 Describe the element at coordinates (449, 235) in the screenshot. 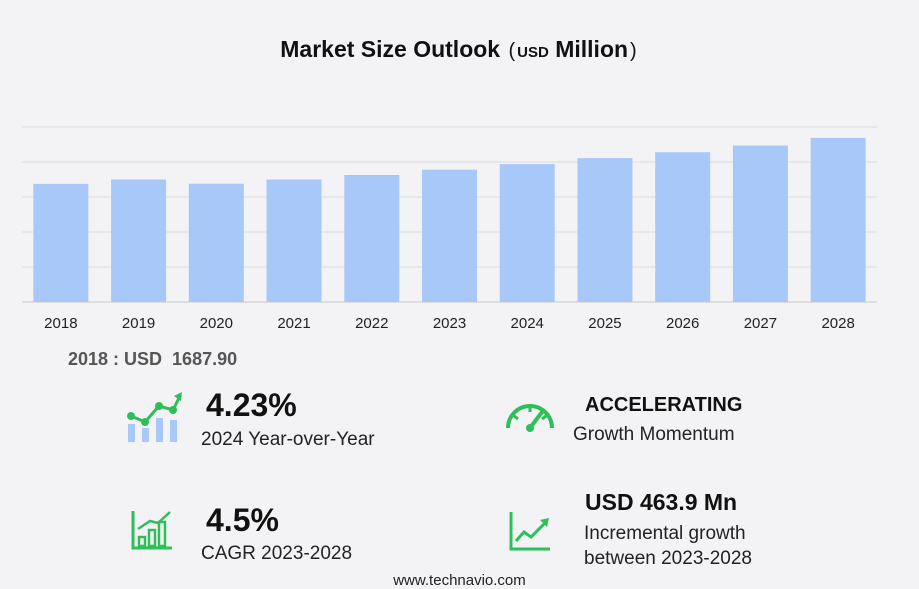

I see `bar-2023` at that location.